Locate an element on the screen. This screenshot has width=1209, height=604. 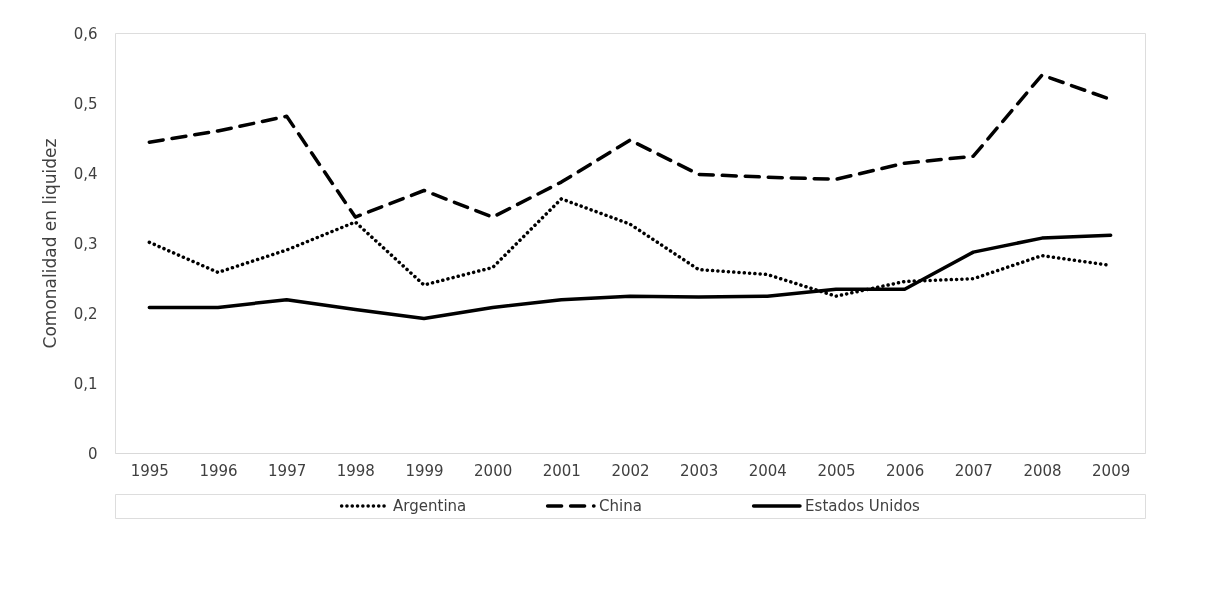
x-tick-label: 1998 is located at coordinates (355, 470).